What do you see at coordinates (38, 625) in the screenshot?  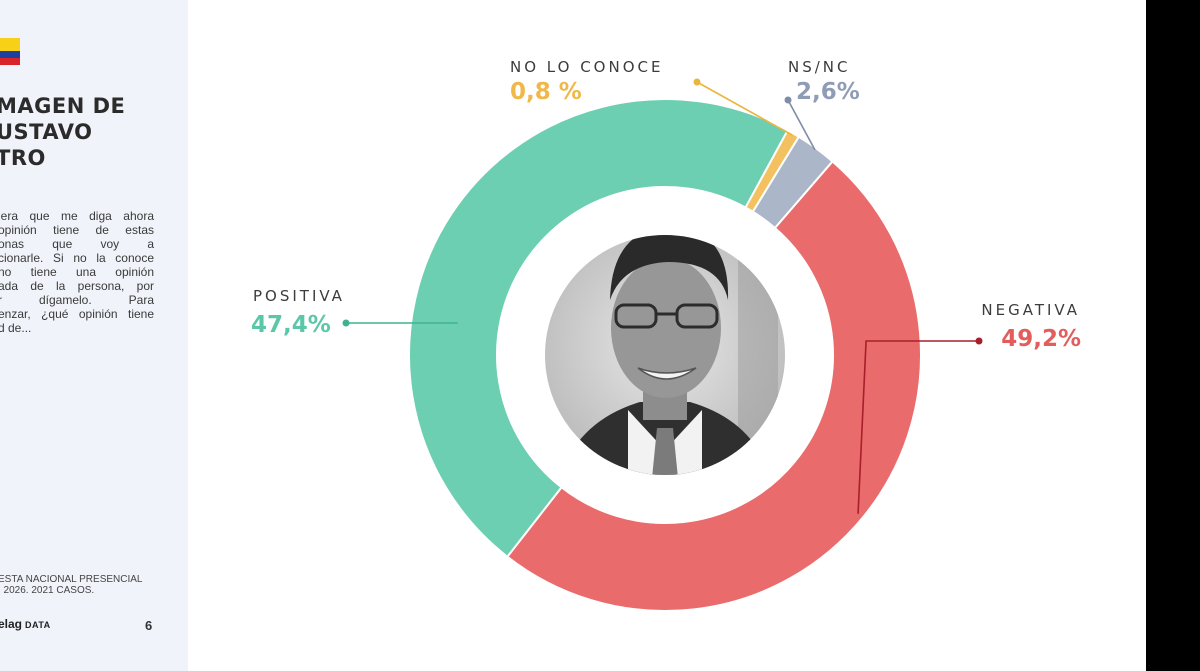 I see `logo-suffix-text: DATA` at bounding box center [38, 625].